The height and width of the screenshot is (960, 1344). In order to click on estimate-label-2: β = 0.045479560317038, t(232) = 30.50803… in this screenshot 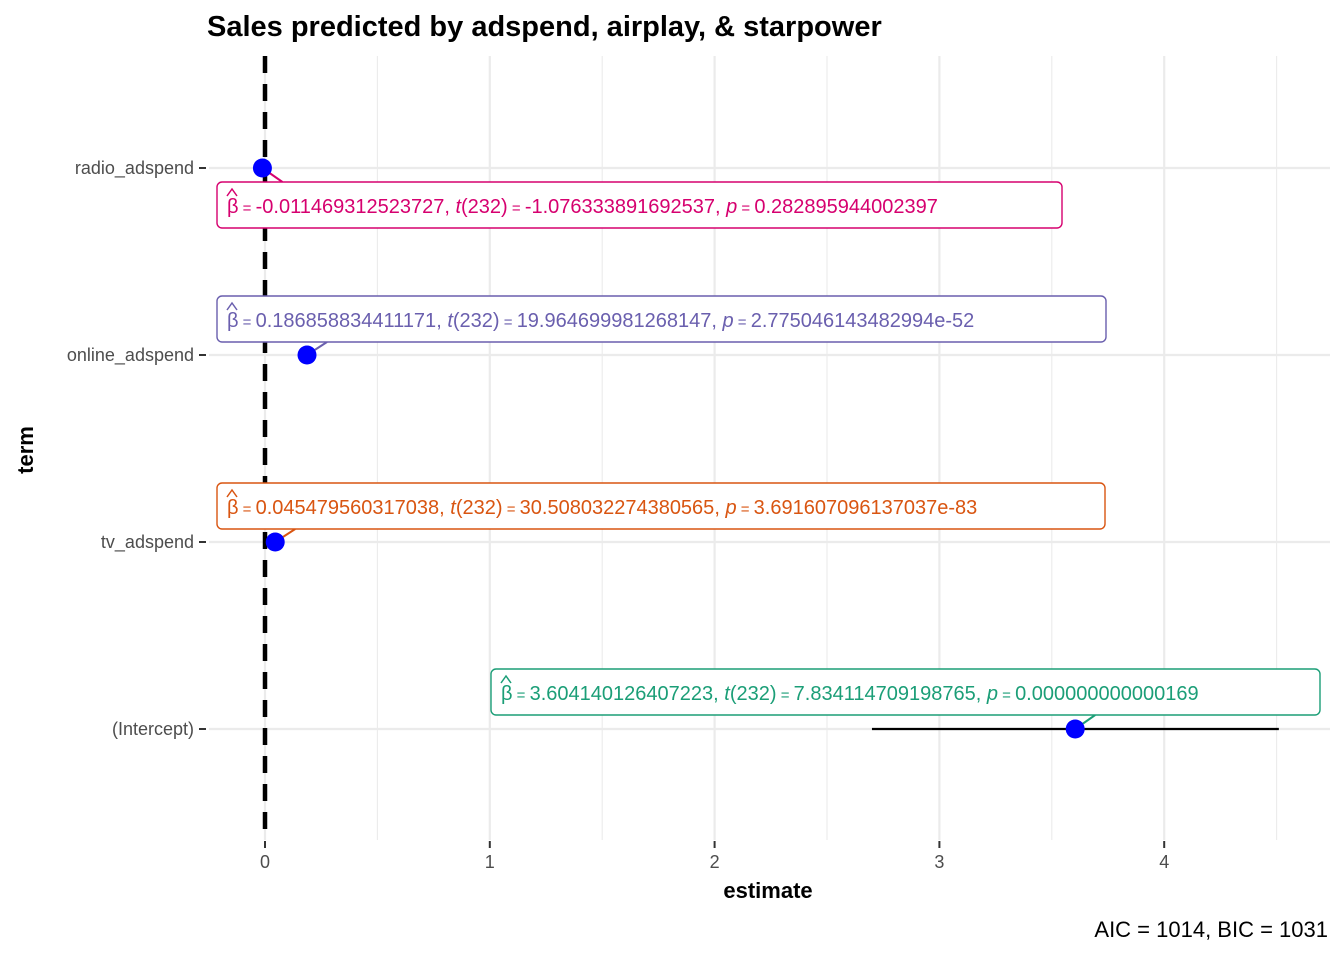, I will do `click(661, 506)`.